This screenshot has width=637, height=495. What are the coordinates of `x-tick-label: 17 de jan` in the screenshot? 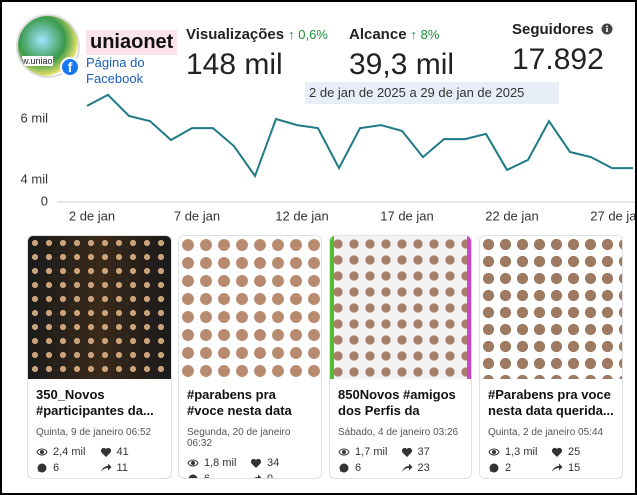 It's located at (407, 215).